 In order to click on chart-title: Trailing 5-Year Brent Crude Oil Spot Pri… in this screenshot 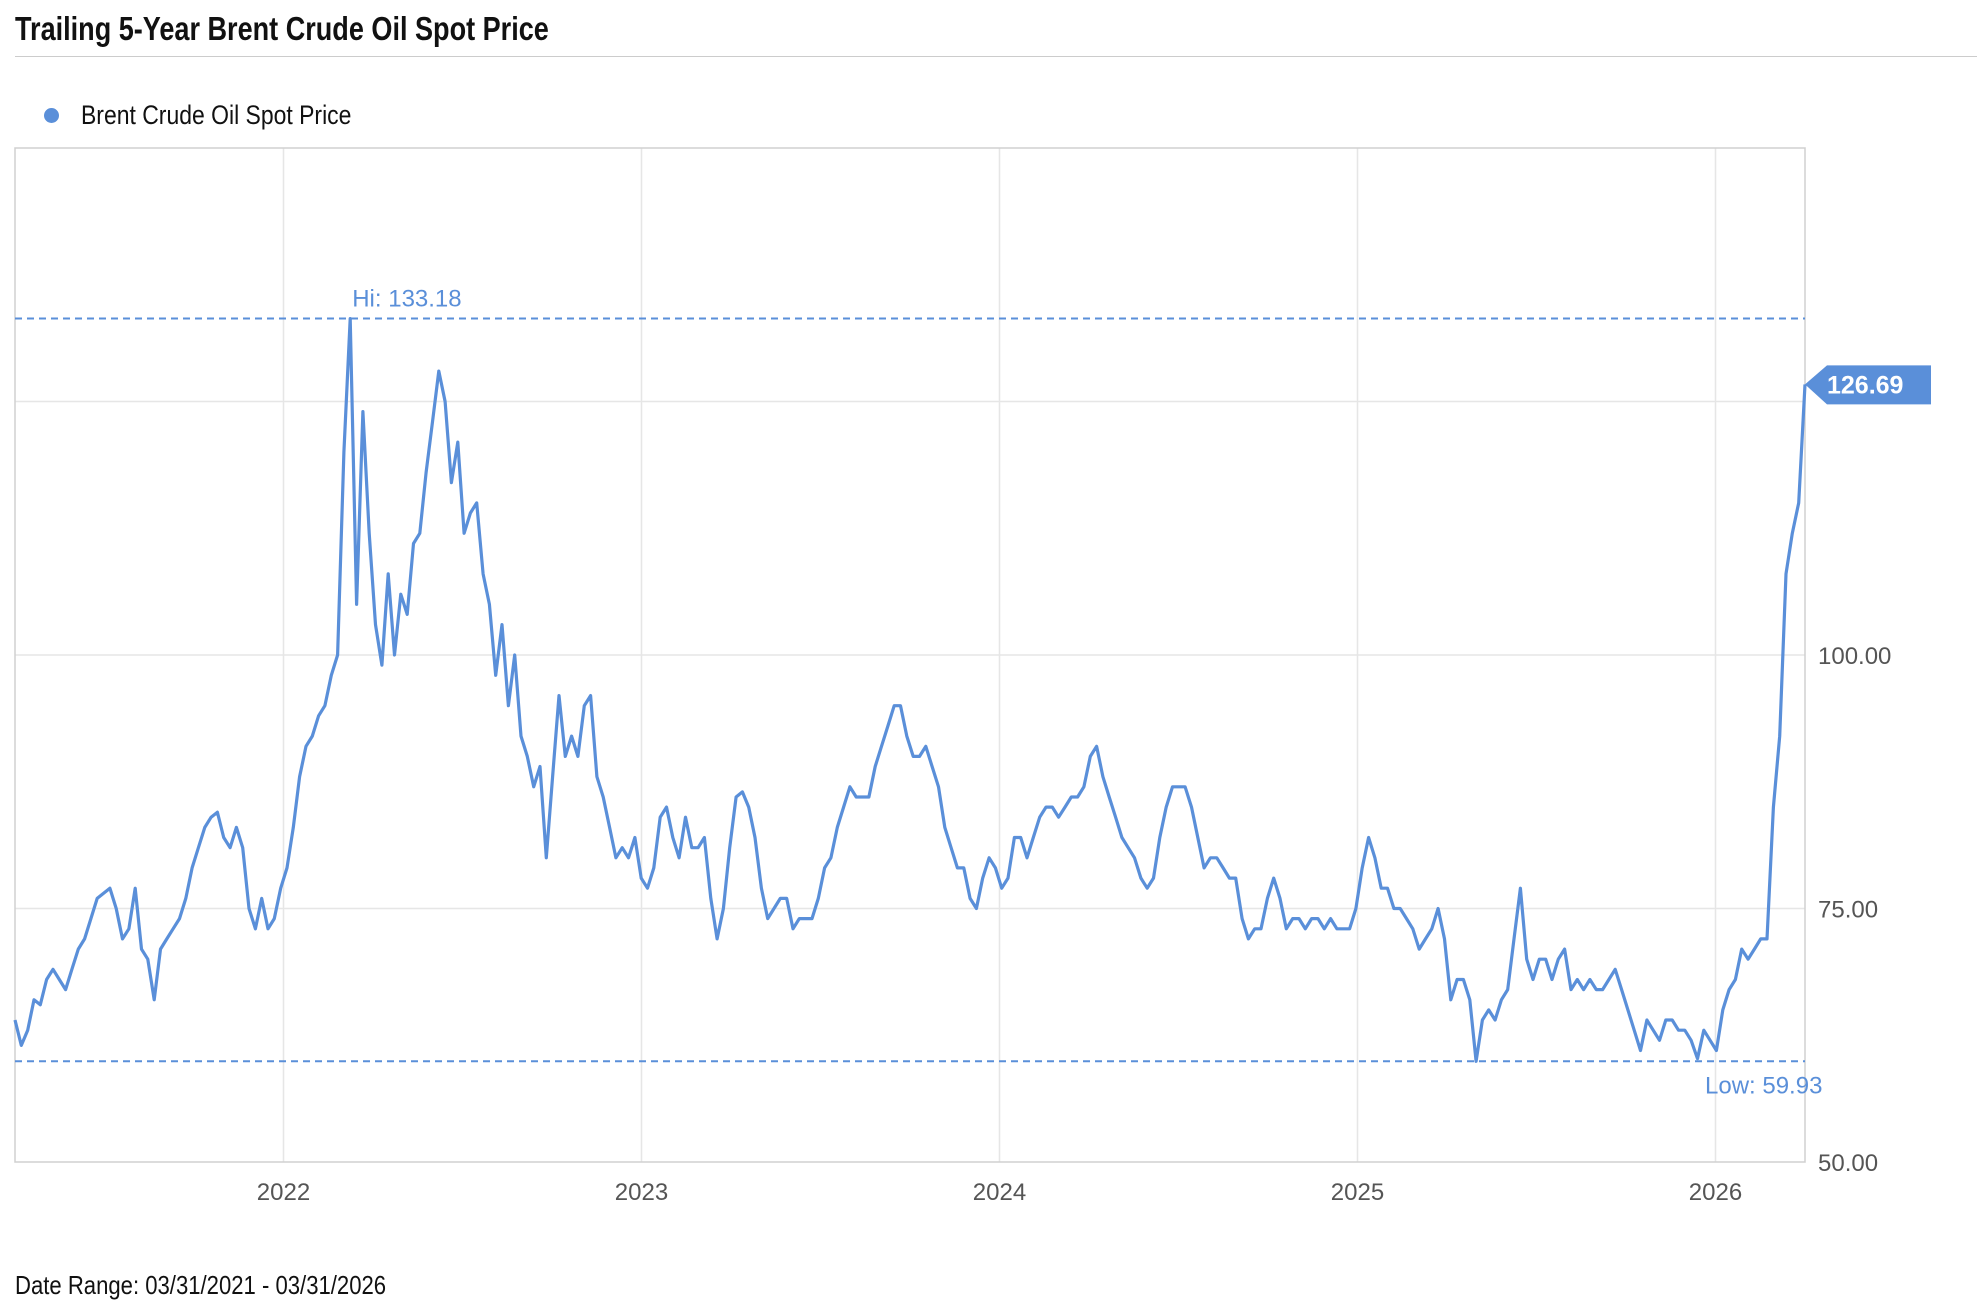, I will do `click(282, 28)`.